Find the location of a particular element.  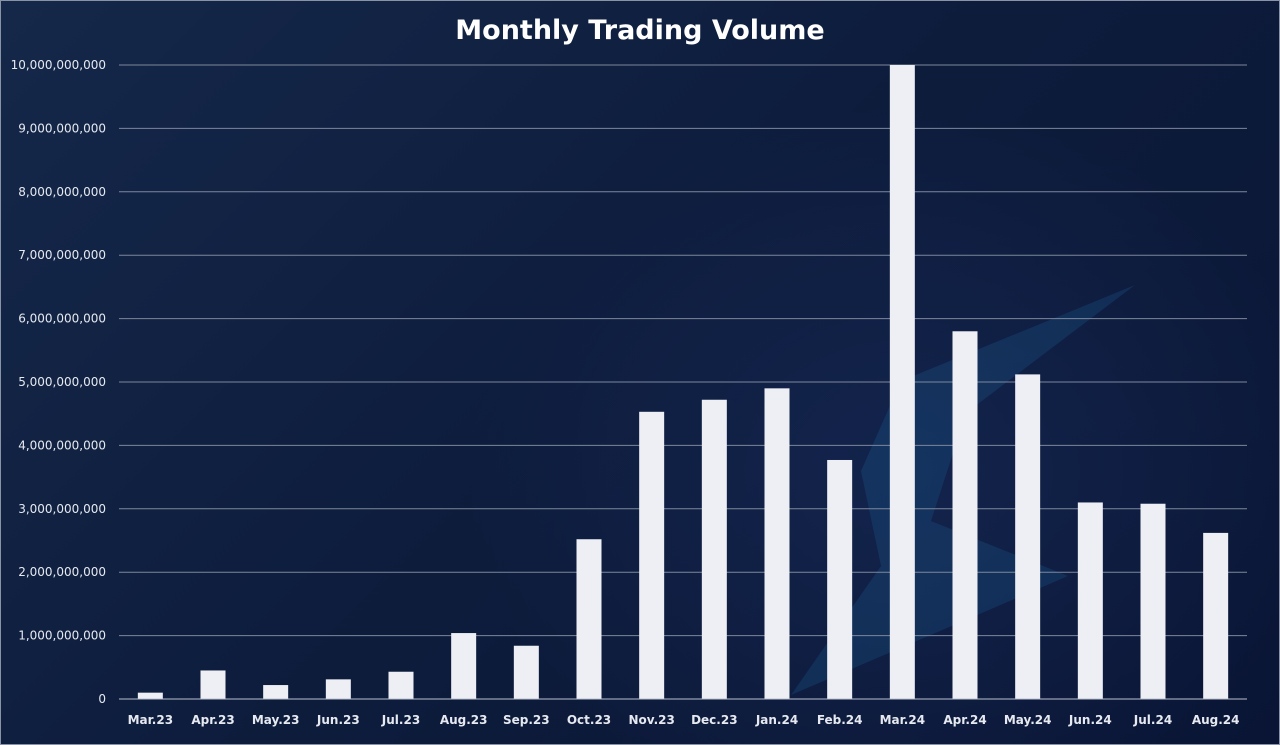

x-tick-label: Sep.23 is located at coordinates (526, 720).